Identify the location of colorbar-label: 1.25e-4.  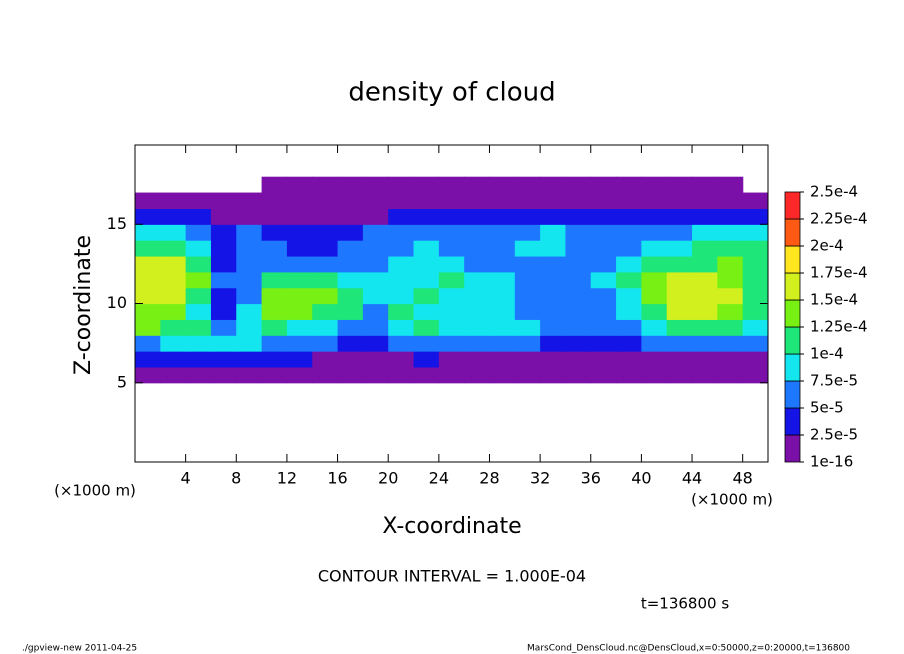
(839, 327).